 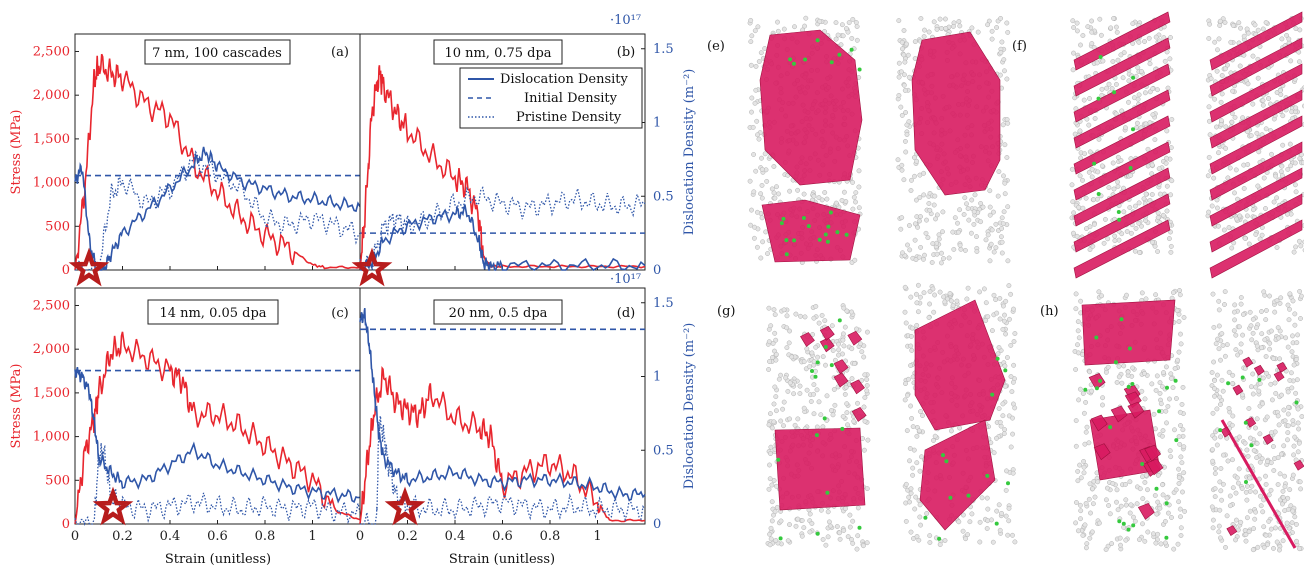 I want to click on dislocation-density-line, so click(x=502, y=238).